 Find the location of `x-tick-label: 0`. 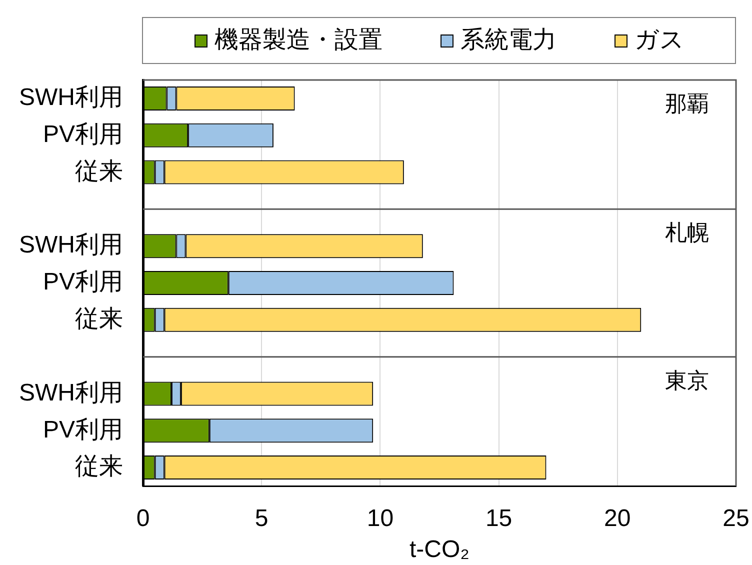

x-tick-label: 0 is located at coordinates (143, 518).